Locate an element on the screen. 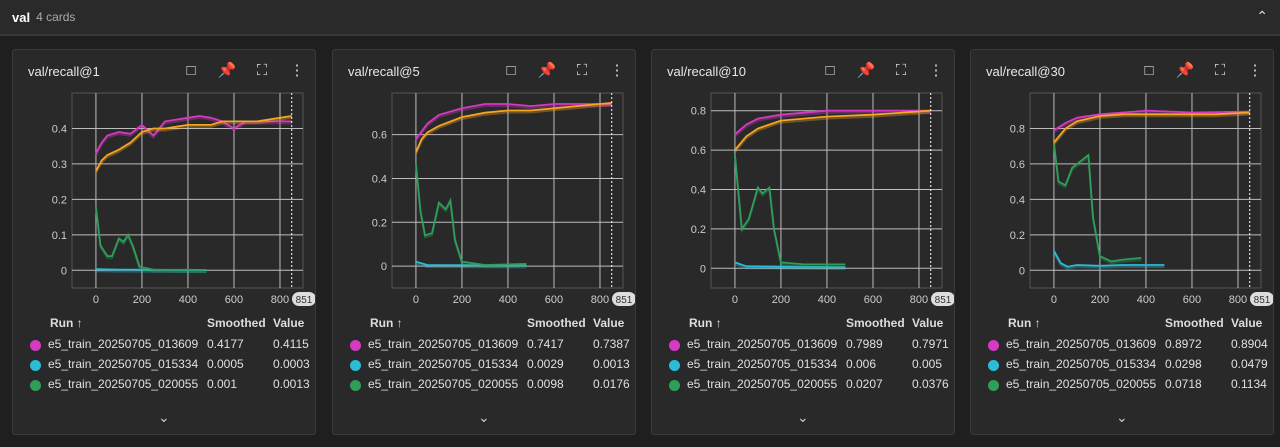  table-row: e5_train_20250705_015334 0.0005 0.0003 is located at coordinates (164, 366).